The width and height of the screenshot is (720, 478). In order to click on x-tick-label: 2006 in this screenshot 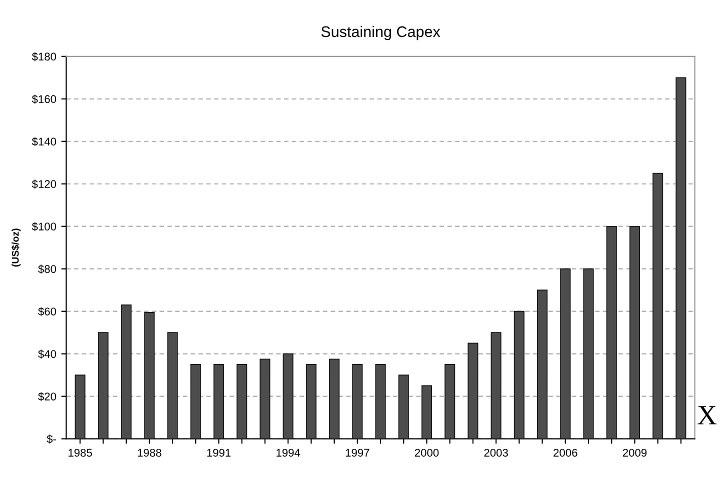, I will do `click(566, 452)`.